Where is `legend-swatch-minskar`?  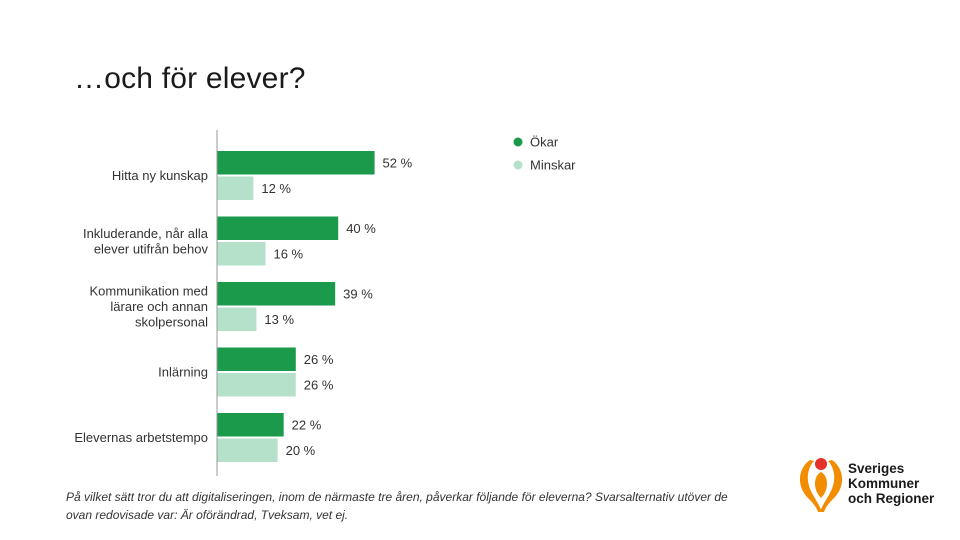
legend-swatch-minskar is located at coordinates (518, 165).